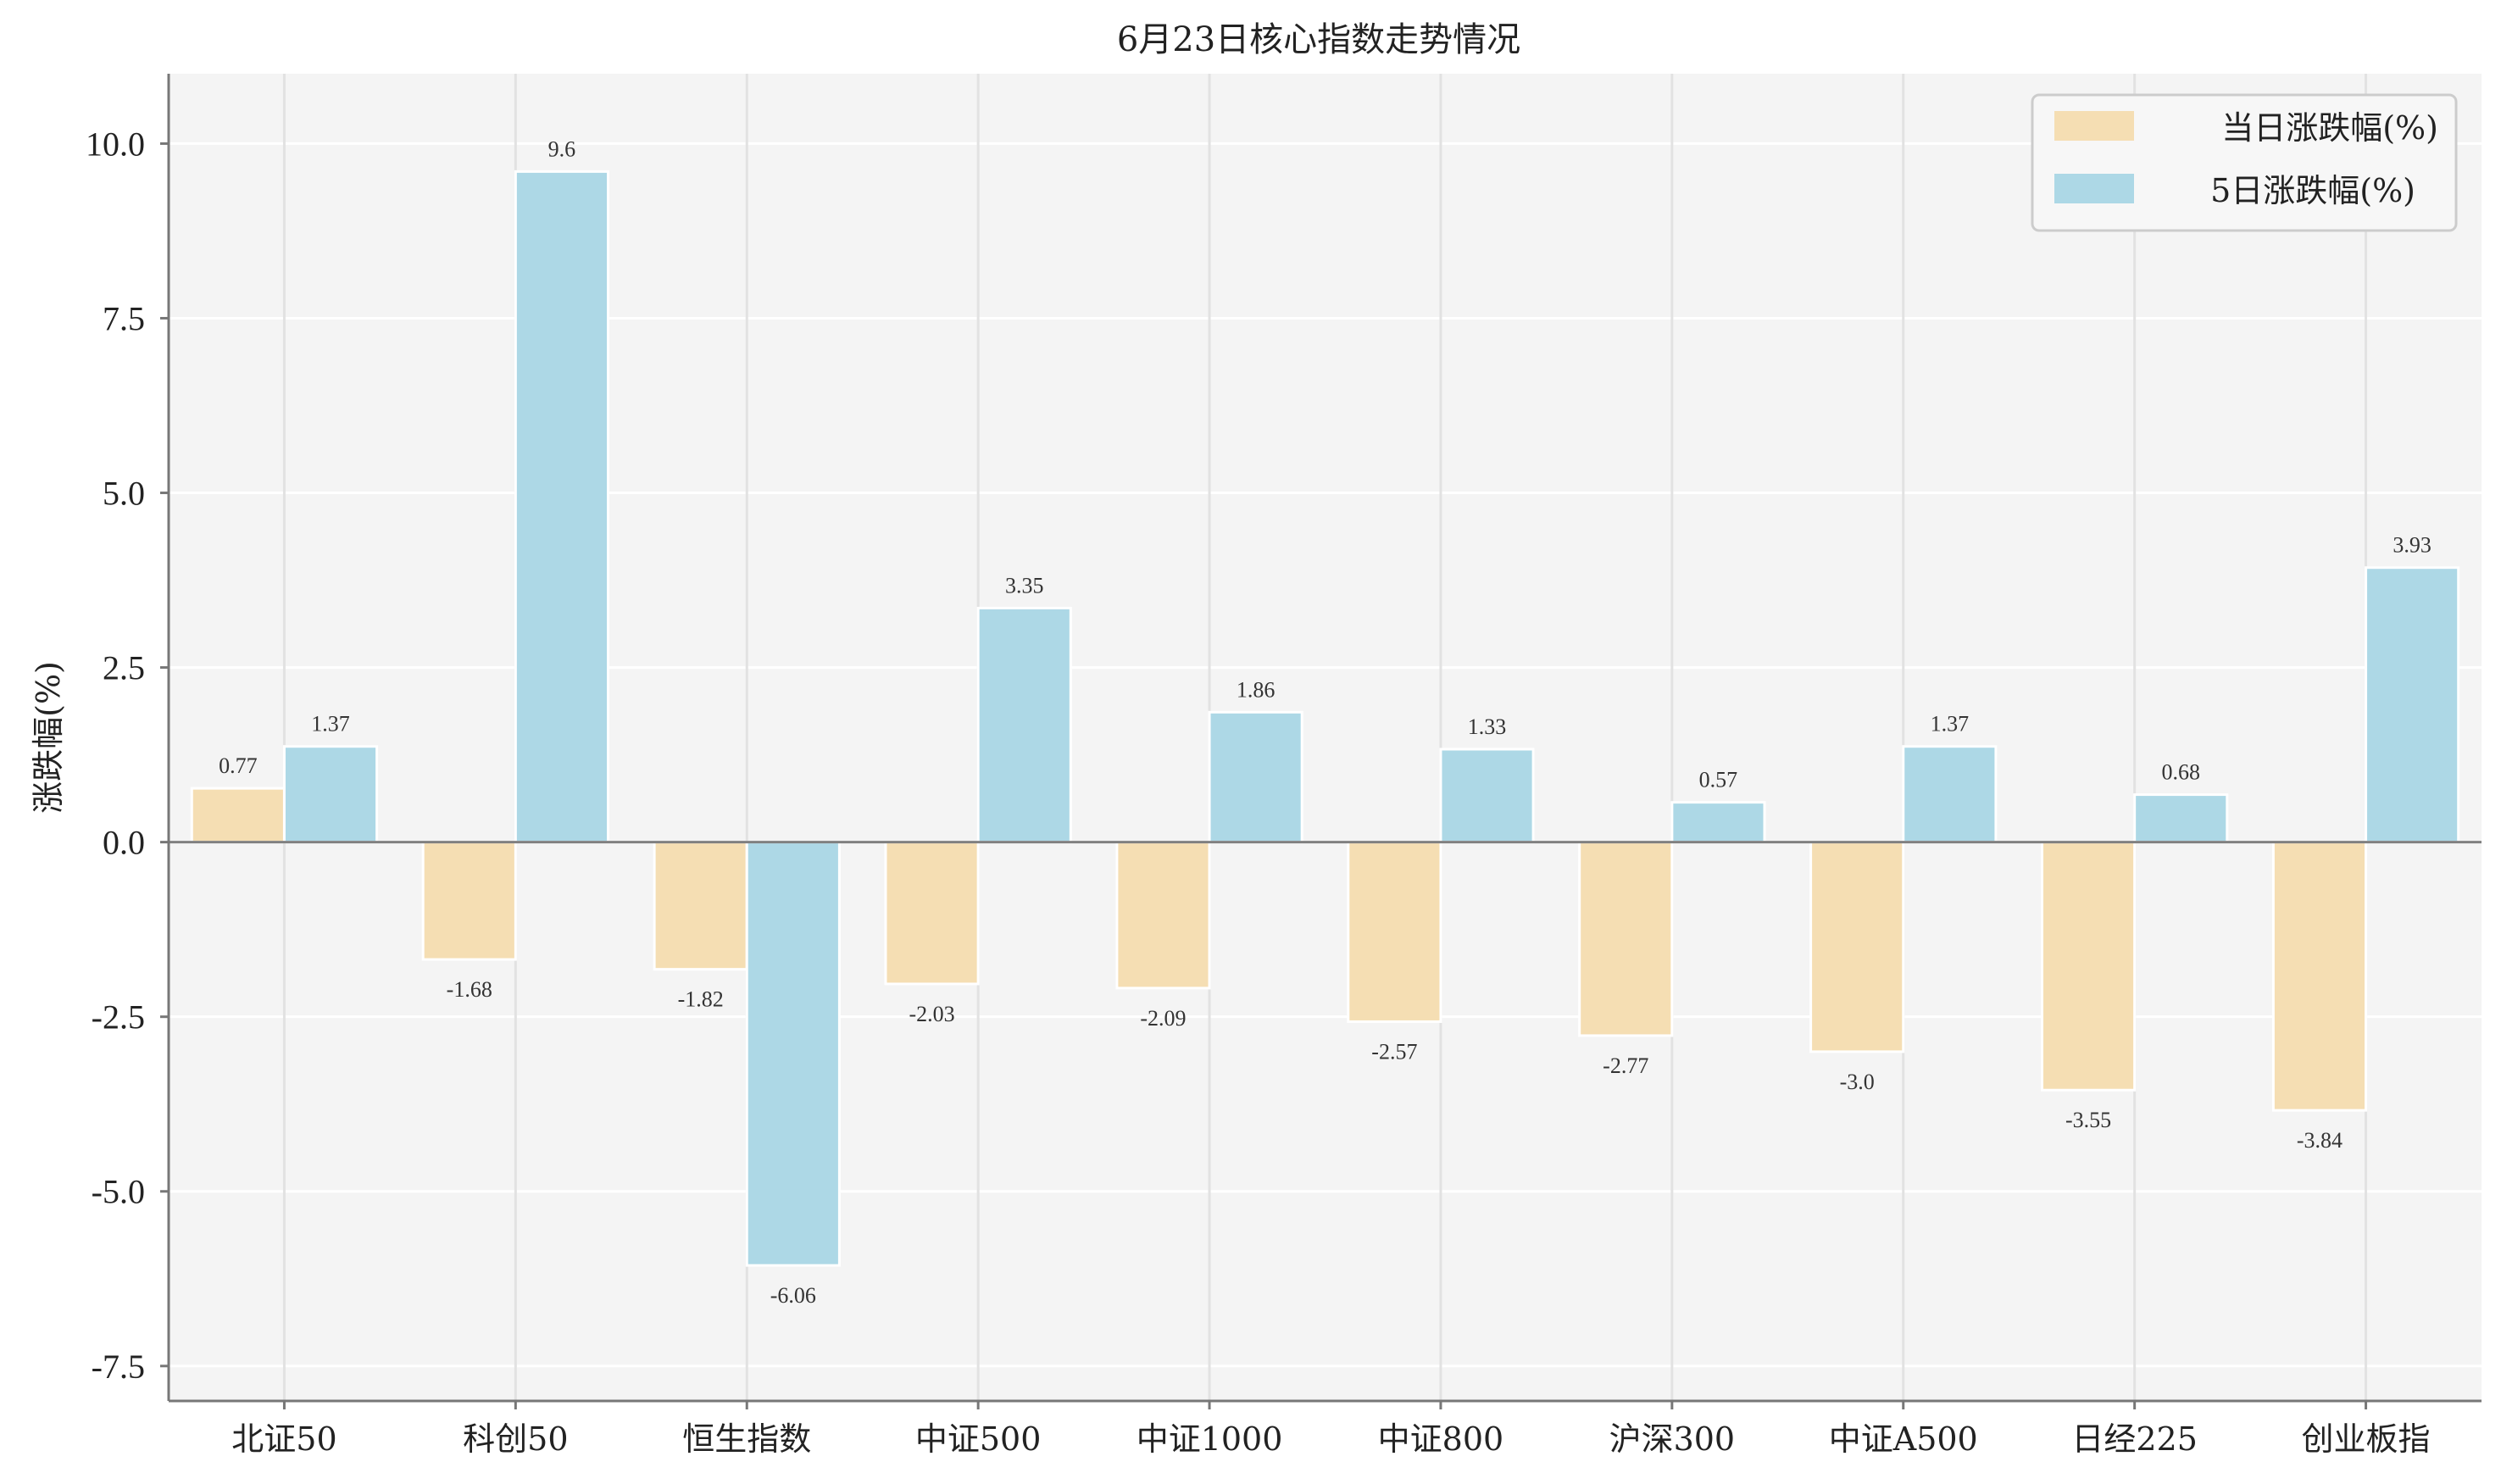 This screenshot has width=2501, height=1484. Describe the element at coordinates (48, 738) in the screenshot. I see `y-axis-label: 涨跌幅(%)` at that location.